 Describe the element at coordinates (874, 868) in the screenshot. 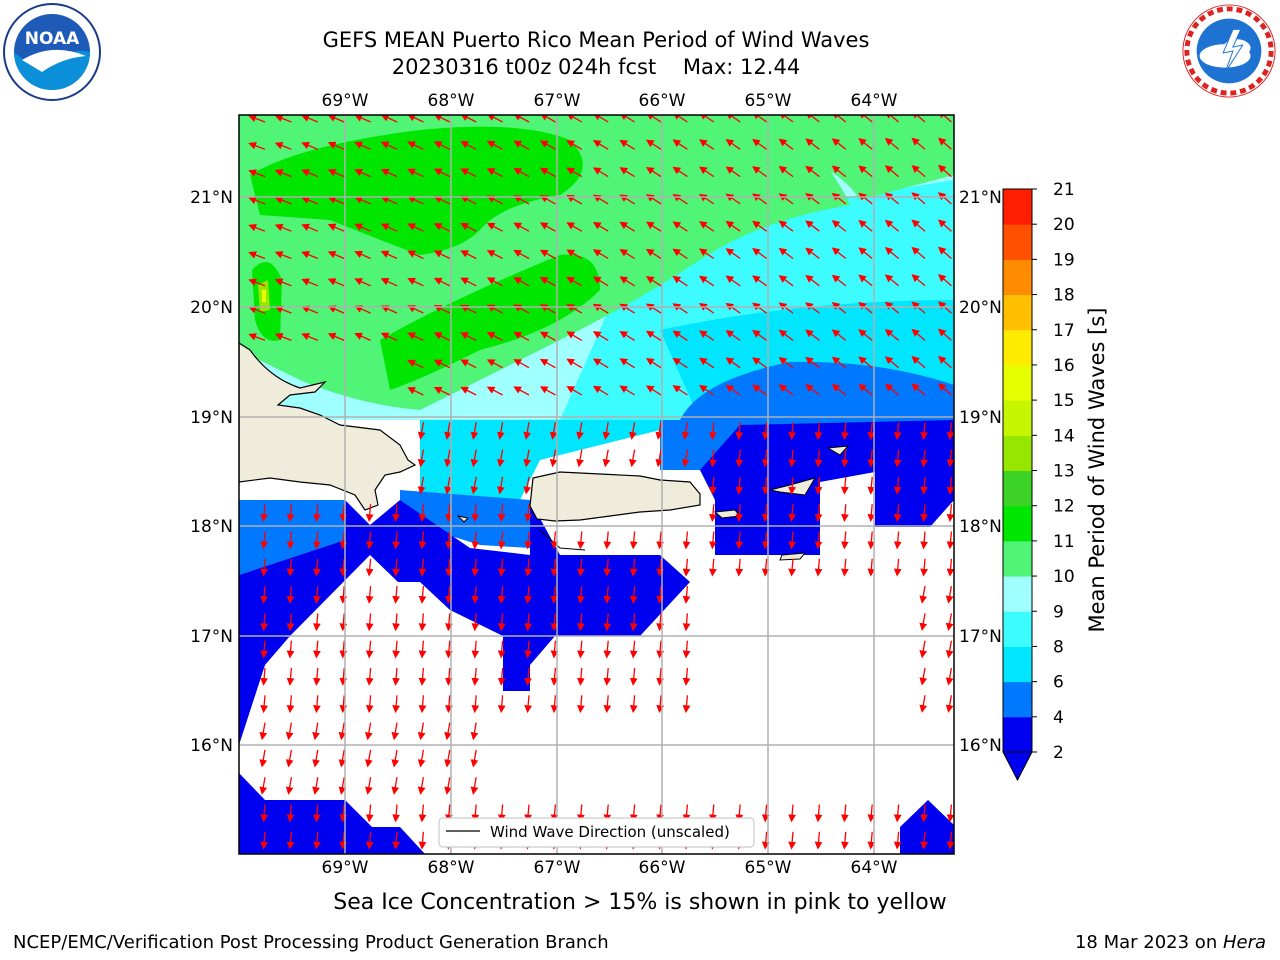

I see `lon-tick-bottom: 64°W` at that location.